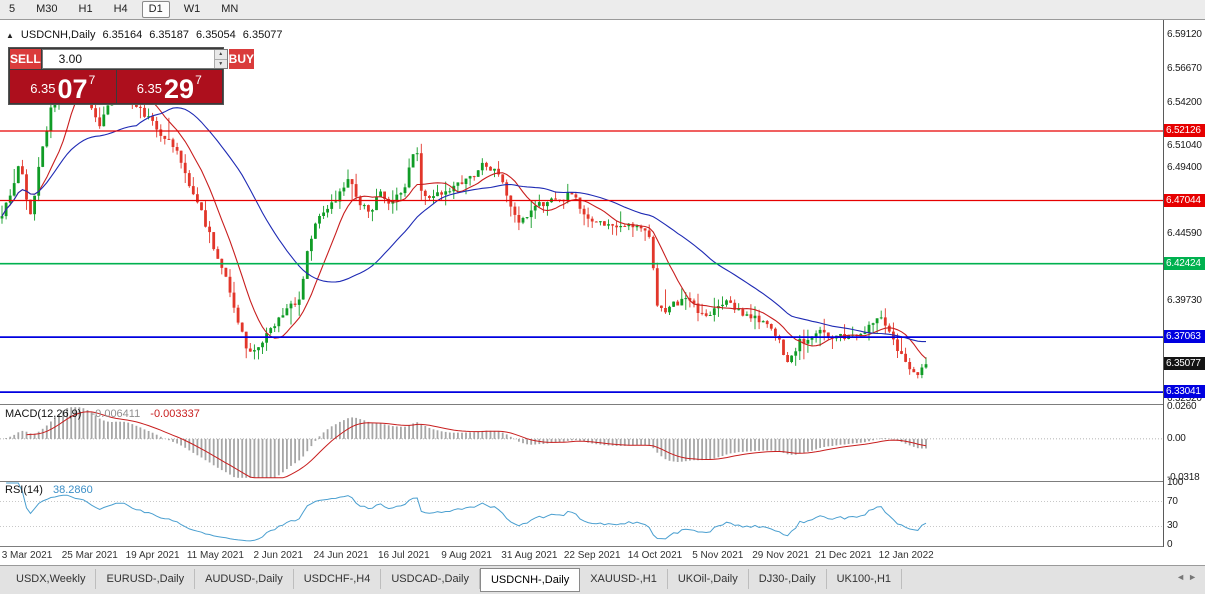  What do you see at coordinates (215, 555) in the screenshot?
I see `date-label: 11 May 2021` at bounding box center [215, 555].